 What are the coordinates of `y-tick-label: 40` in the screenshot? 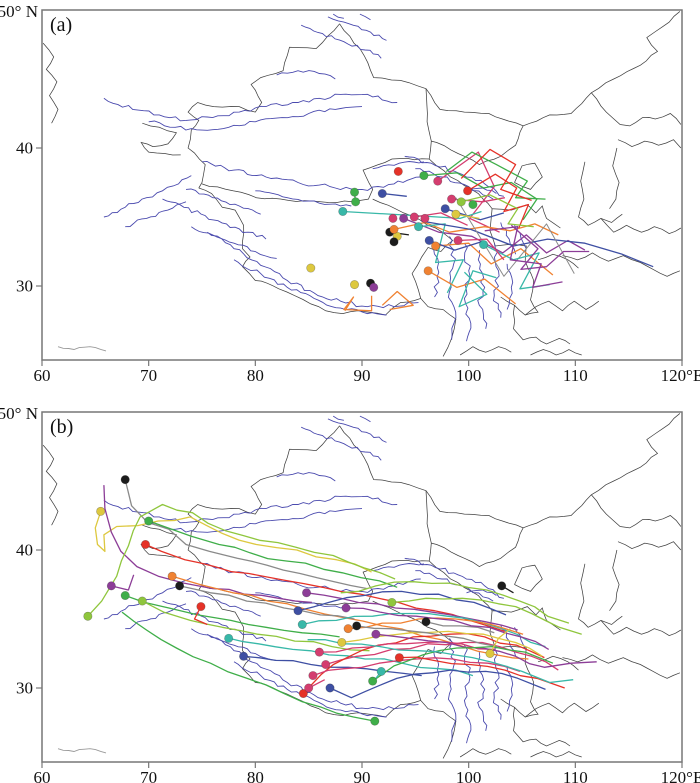 It's located at (24, 148).